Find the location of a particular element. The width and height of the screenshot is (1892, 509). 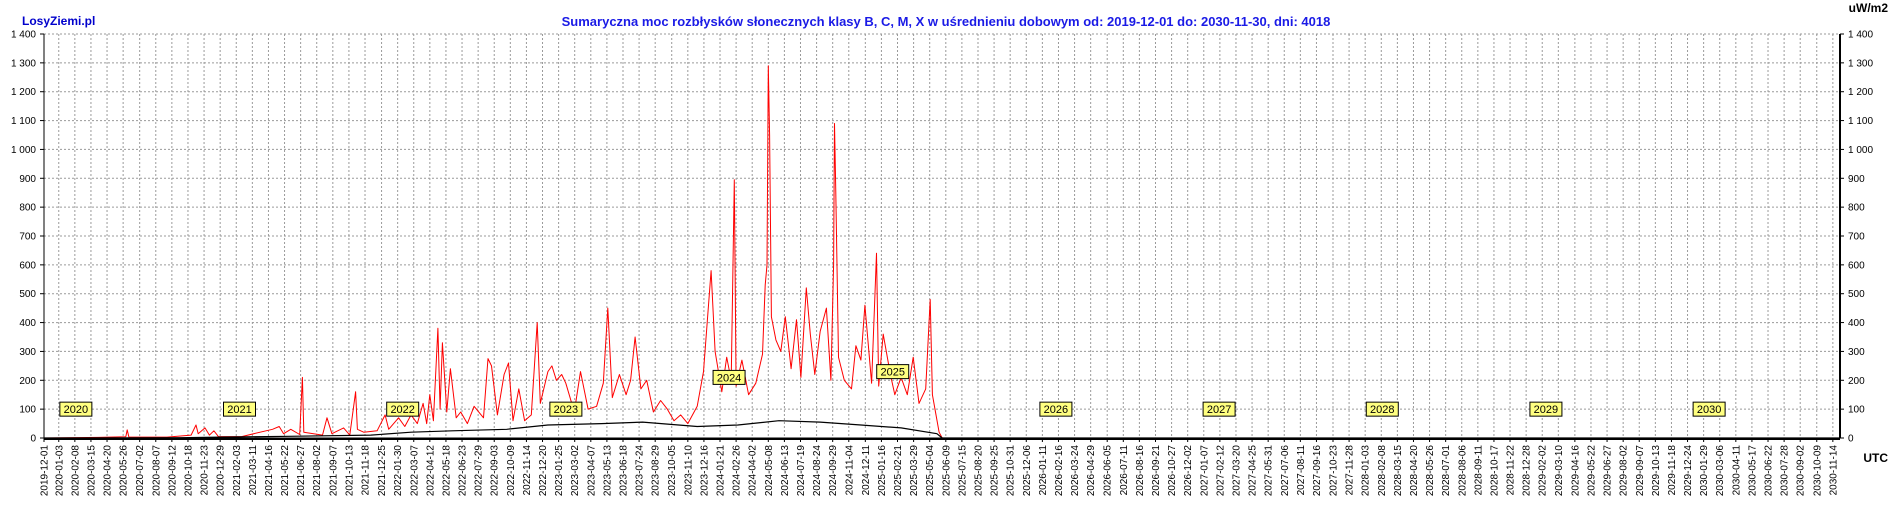

x-tick-label: 2028-05-26 is located at coordinates (1430, 471).